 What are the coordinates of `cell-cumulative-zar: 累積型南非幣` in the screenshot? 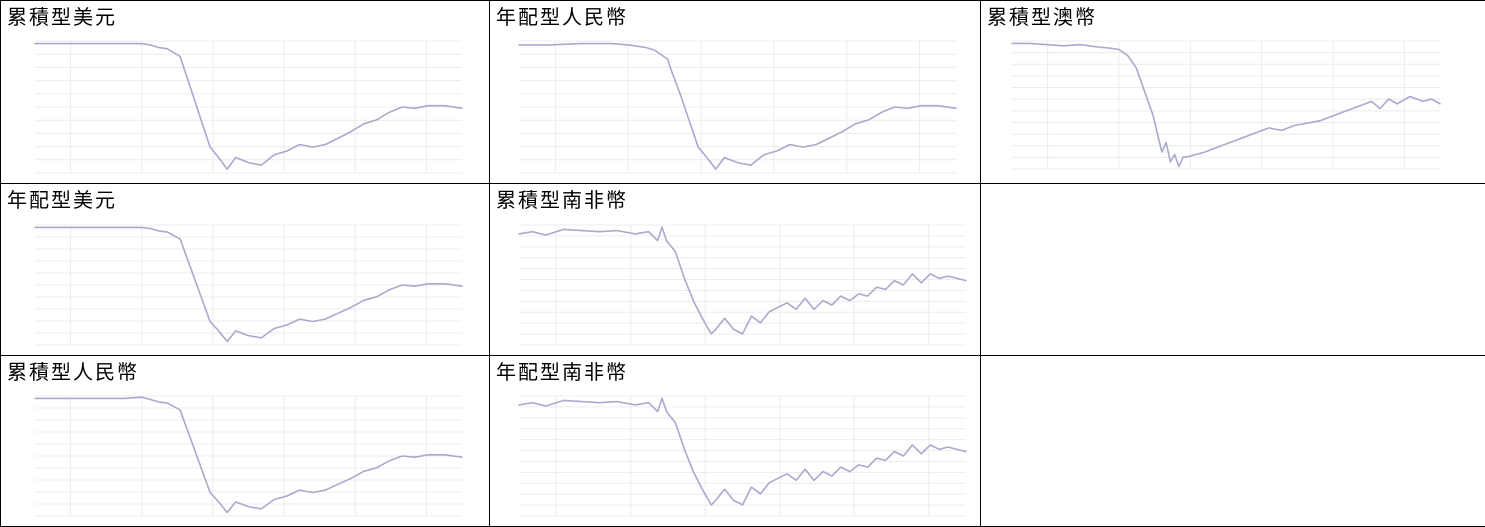 It's located at (735, 270).